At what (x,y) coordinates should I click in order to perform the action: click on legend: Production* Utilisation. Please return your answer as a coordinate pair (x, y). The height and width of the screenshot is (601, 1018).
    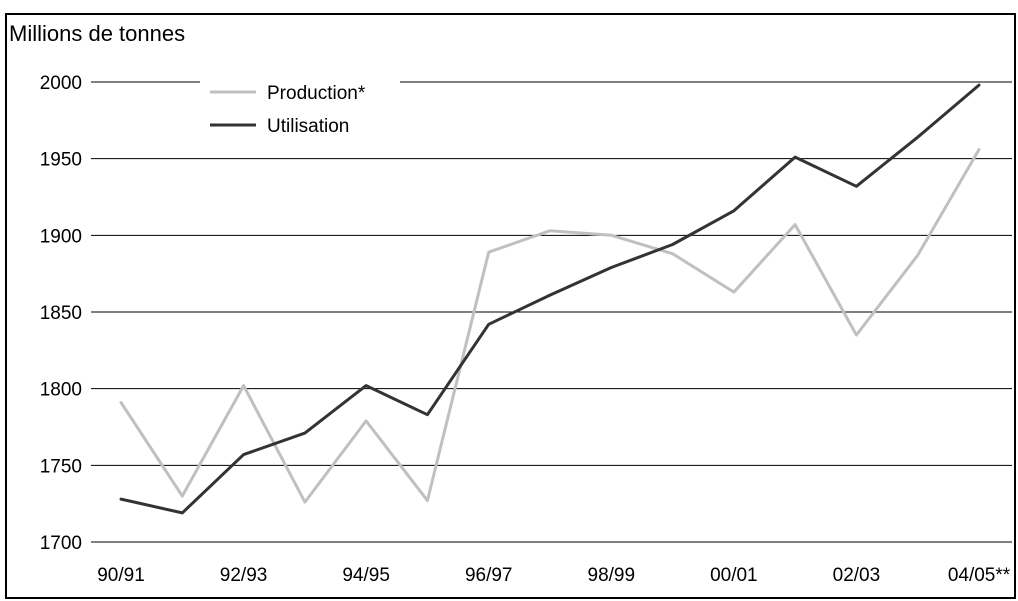
    Looking at the image, I should click on (300, 108).